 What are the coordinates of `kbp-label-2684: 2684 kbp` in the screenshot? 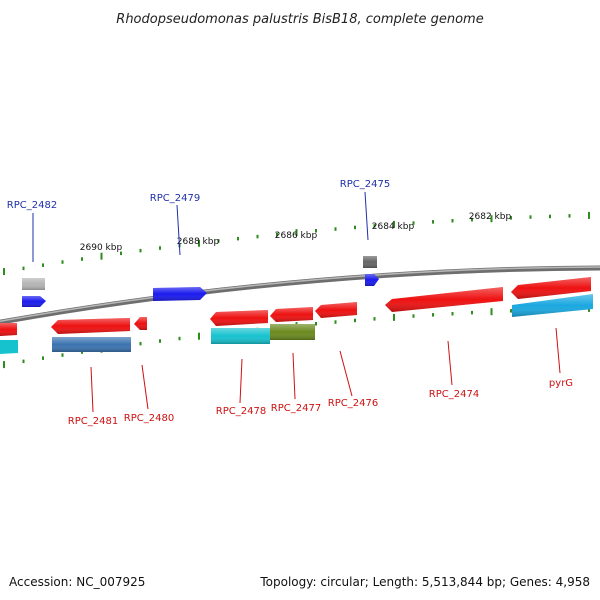 It's located at (393, 227).